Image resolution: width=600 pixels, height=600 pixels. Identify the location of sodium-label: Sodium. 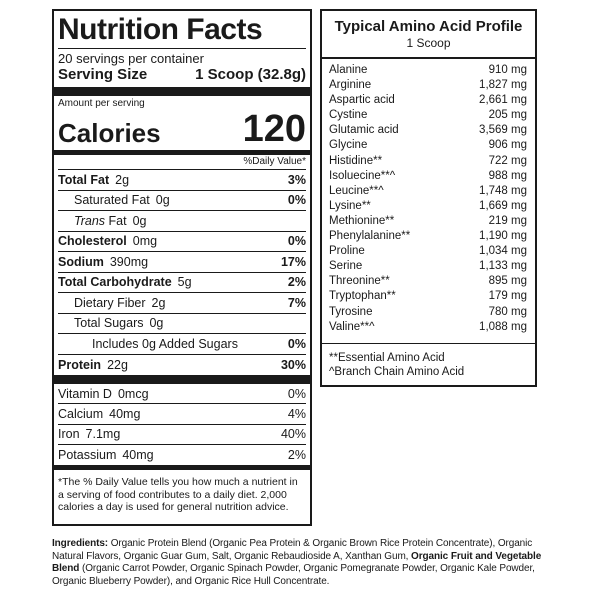
(81, 261).